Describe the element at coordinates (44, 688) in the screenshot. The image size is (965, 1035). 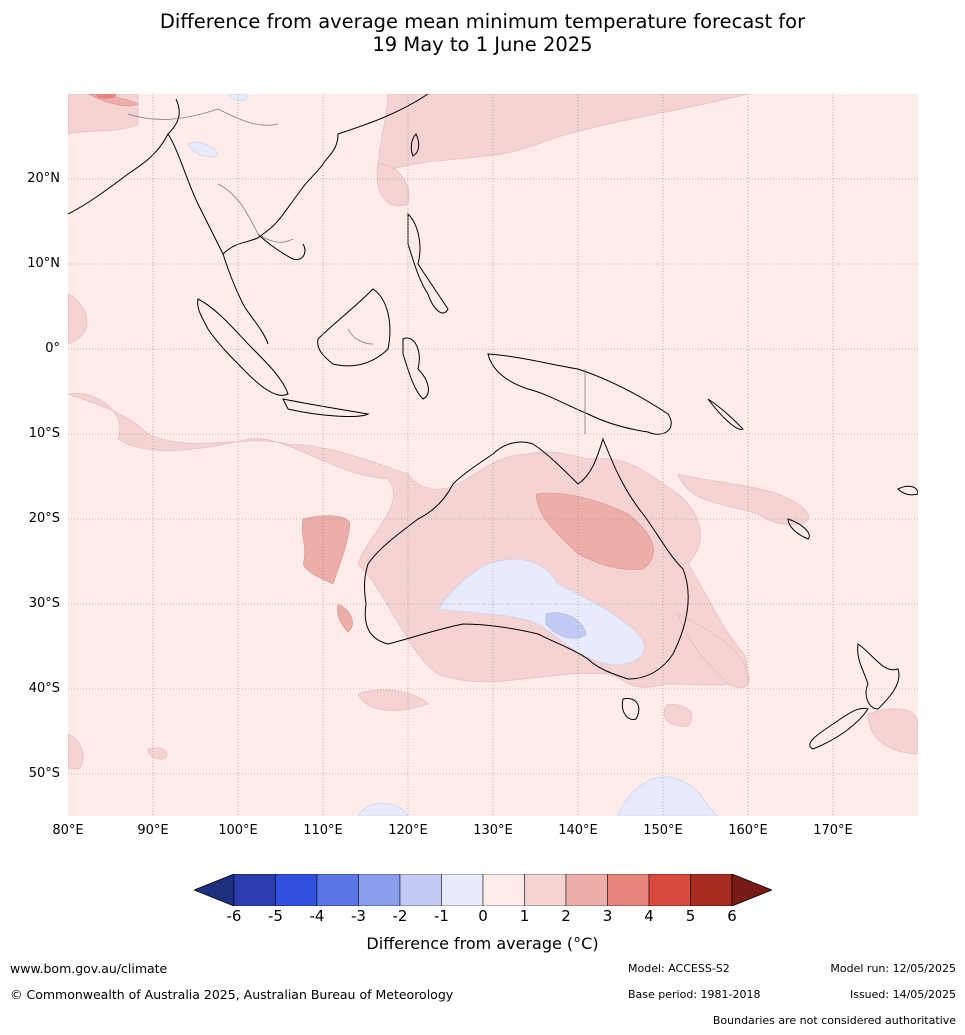
I see `lat-label-40s: 40°S` at that location.